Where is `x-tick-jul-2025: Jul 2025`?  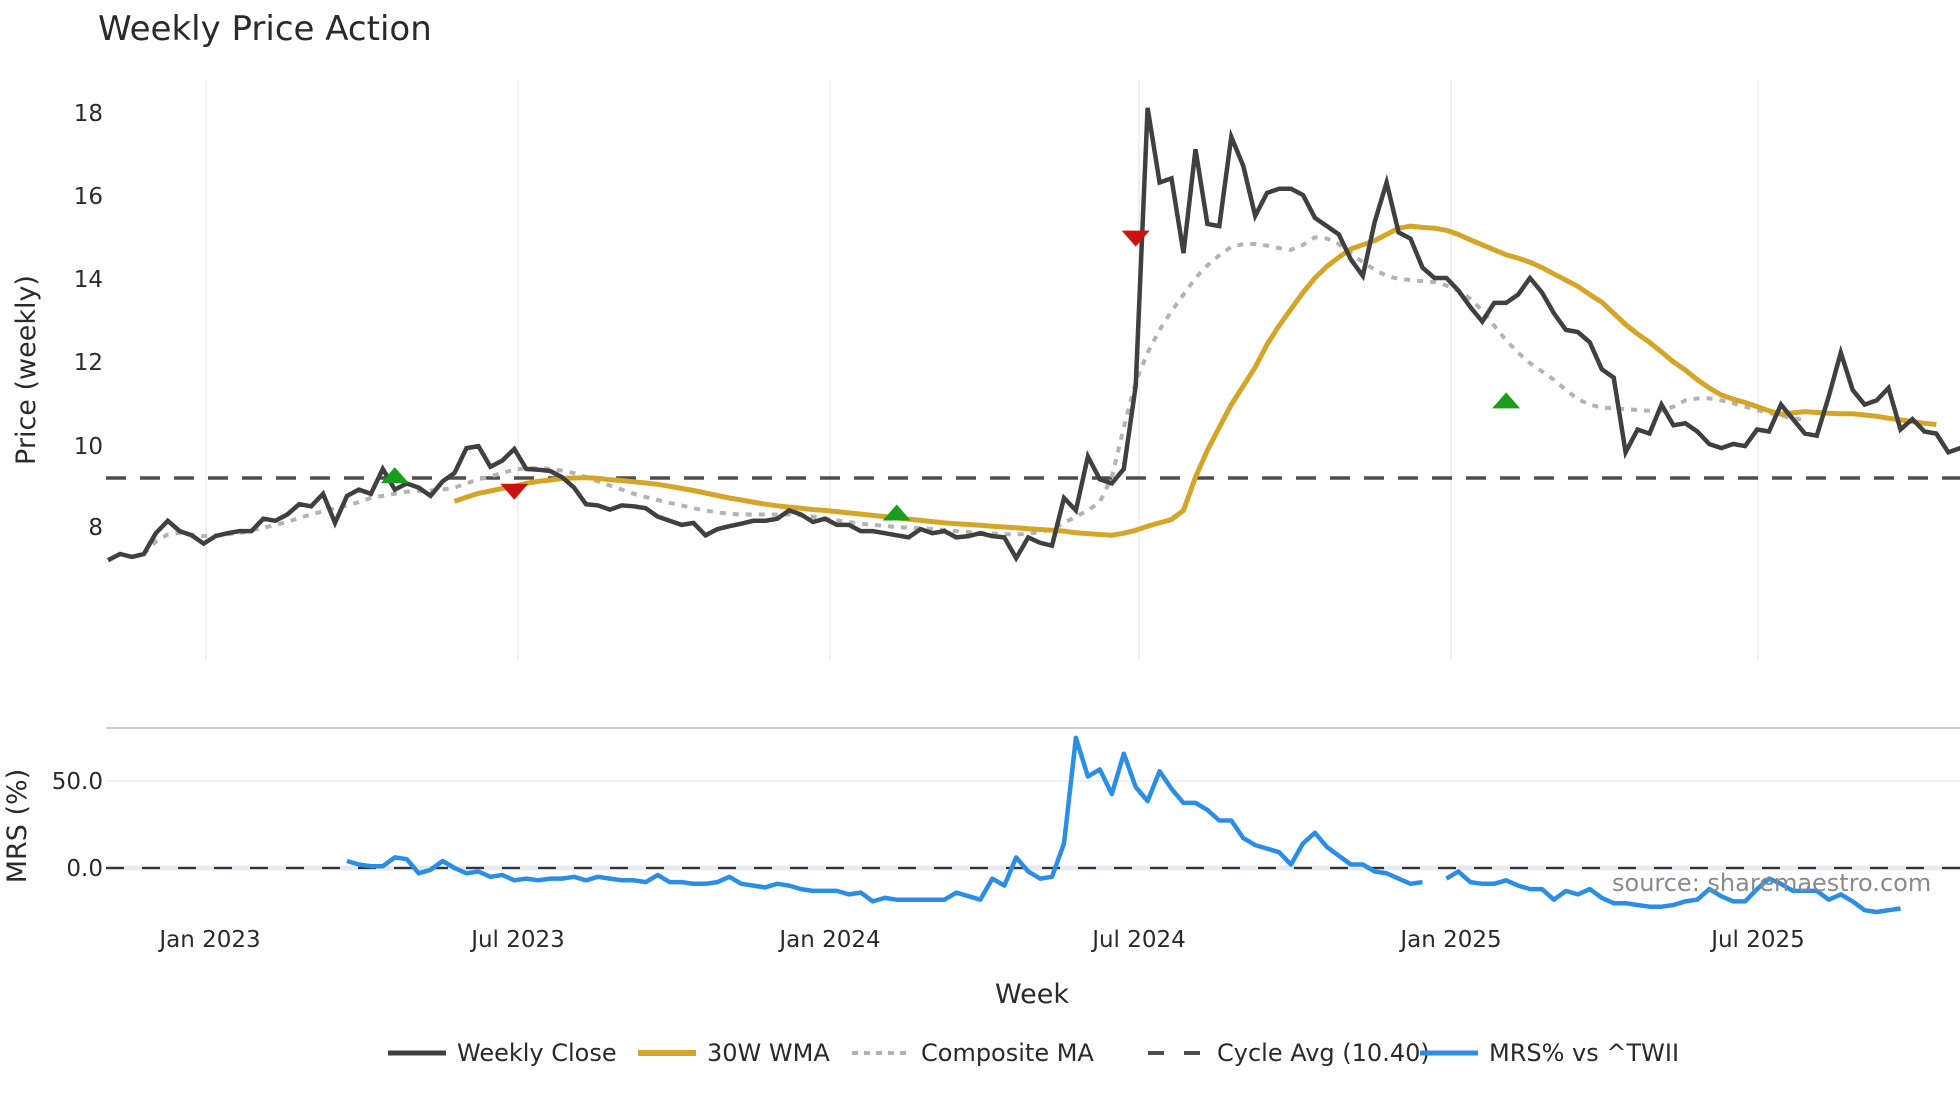 x-tick-jul-2025: Jul 2025 is located at coordinates (1757, 940).